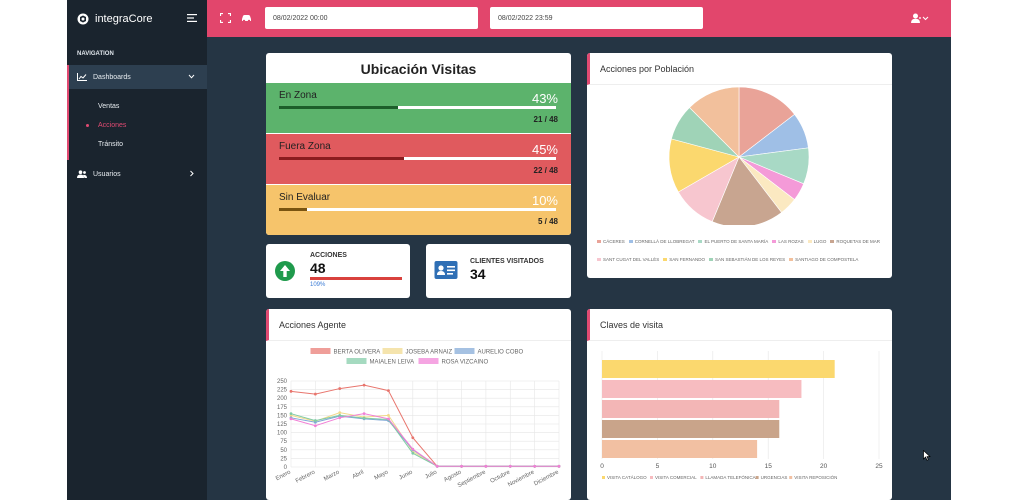 The image size is (1024, 500). What do you see at coordinates (446, 270) in the screenshot?
I see `id-card-icon` at bounding box center [446, 270].